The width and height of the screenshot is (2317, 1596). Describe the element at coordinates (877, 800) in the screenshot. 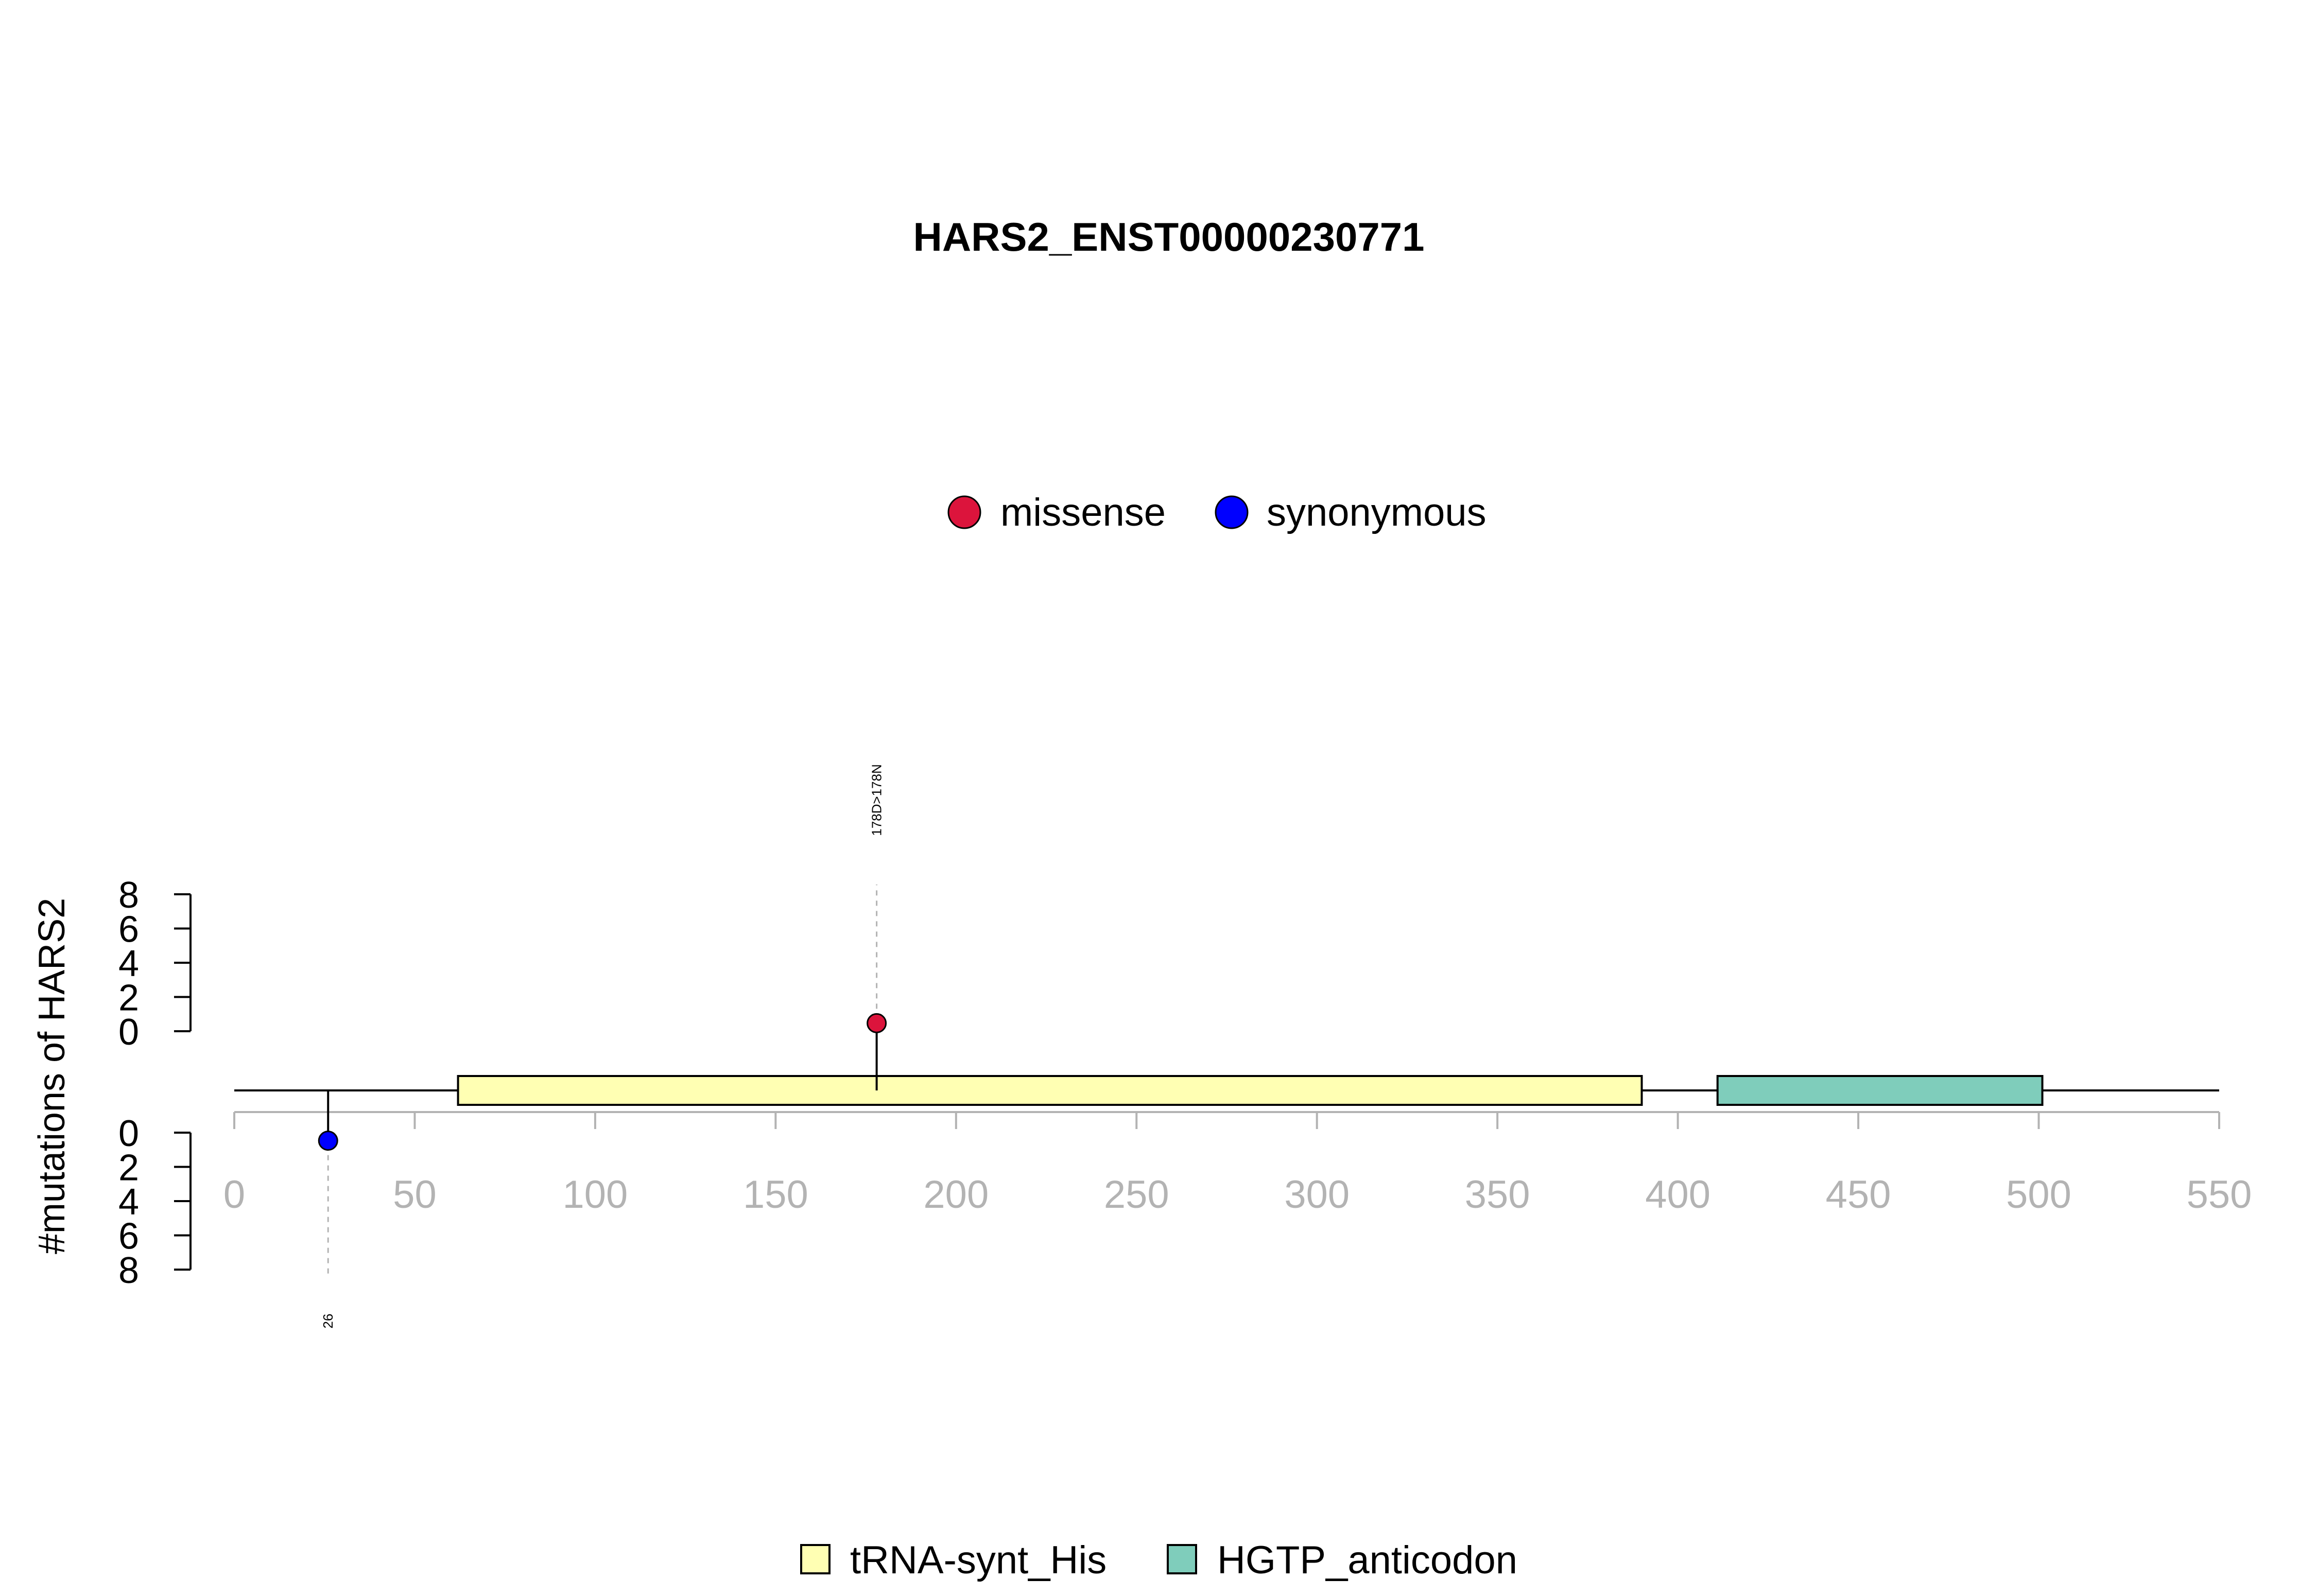

I see `mutation-label: 178D>178N` at that location.